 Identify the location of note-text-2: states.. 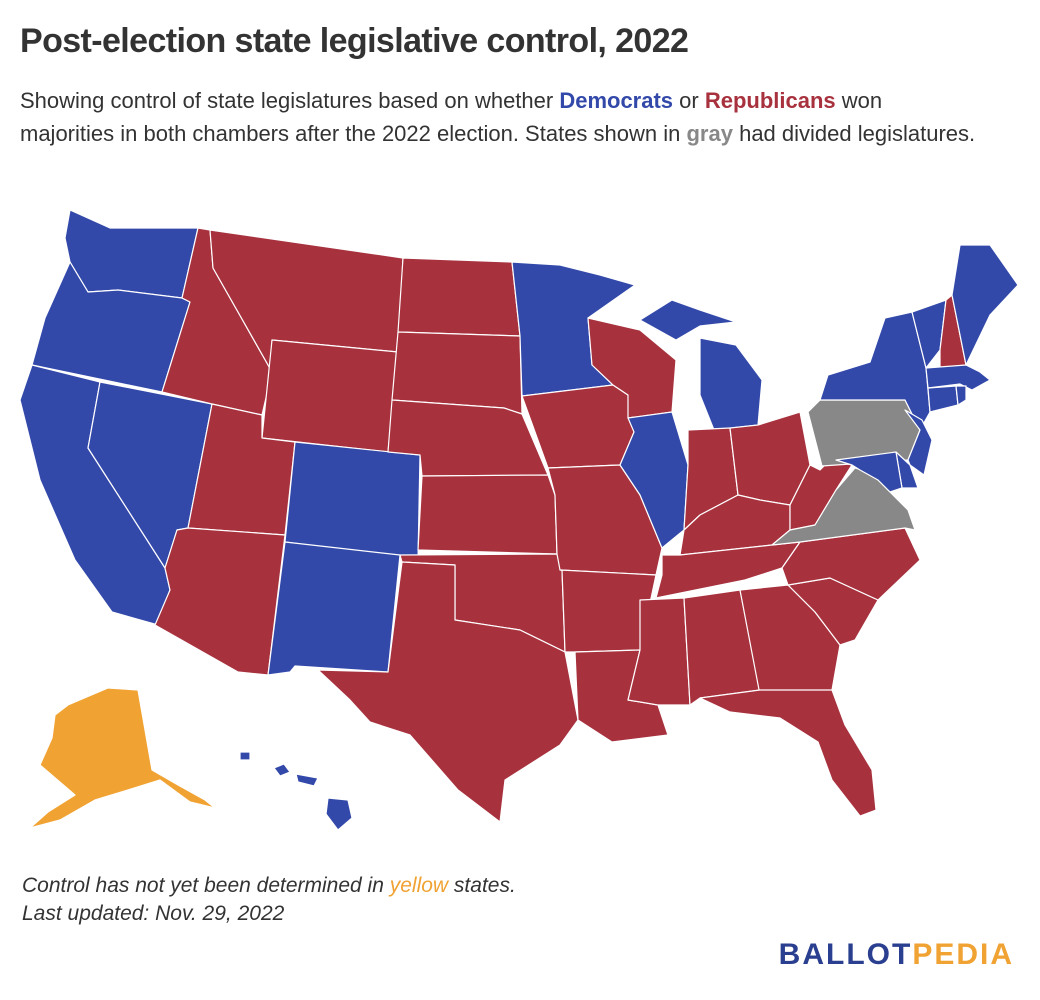
(482, 885).